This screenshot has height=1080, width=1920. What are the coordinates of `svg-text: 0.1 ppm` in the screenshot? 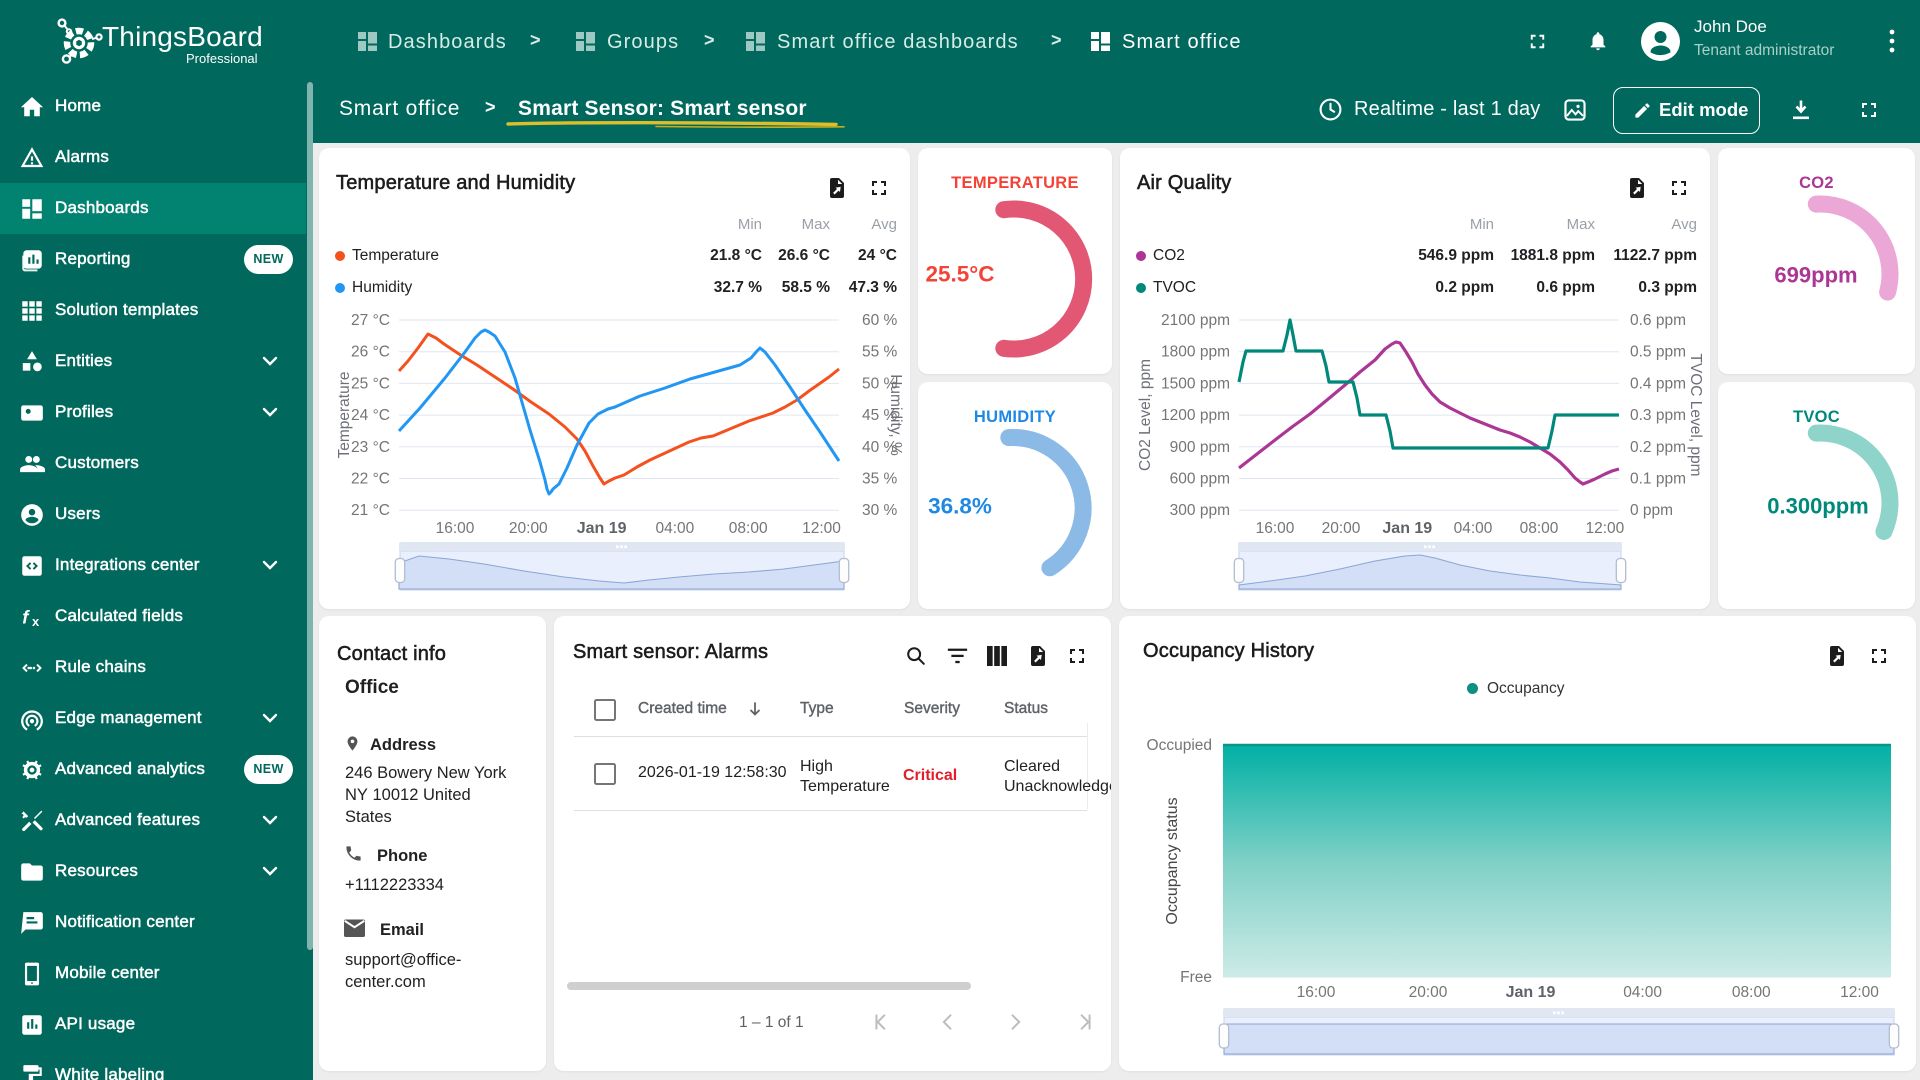 It's located at (1658, 479).